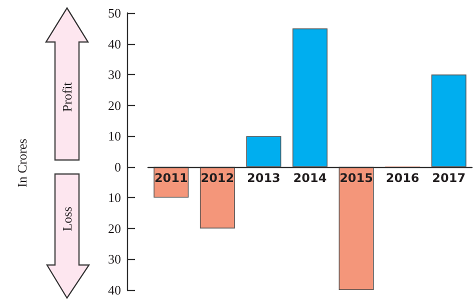 This screenshot has height=304, width=475. Describe the element at coordinates (310, 177) in the screenshot. I see `x-tick-label: 2014` at that location.